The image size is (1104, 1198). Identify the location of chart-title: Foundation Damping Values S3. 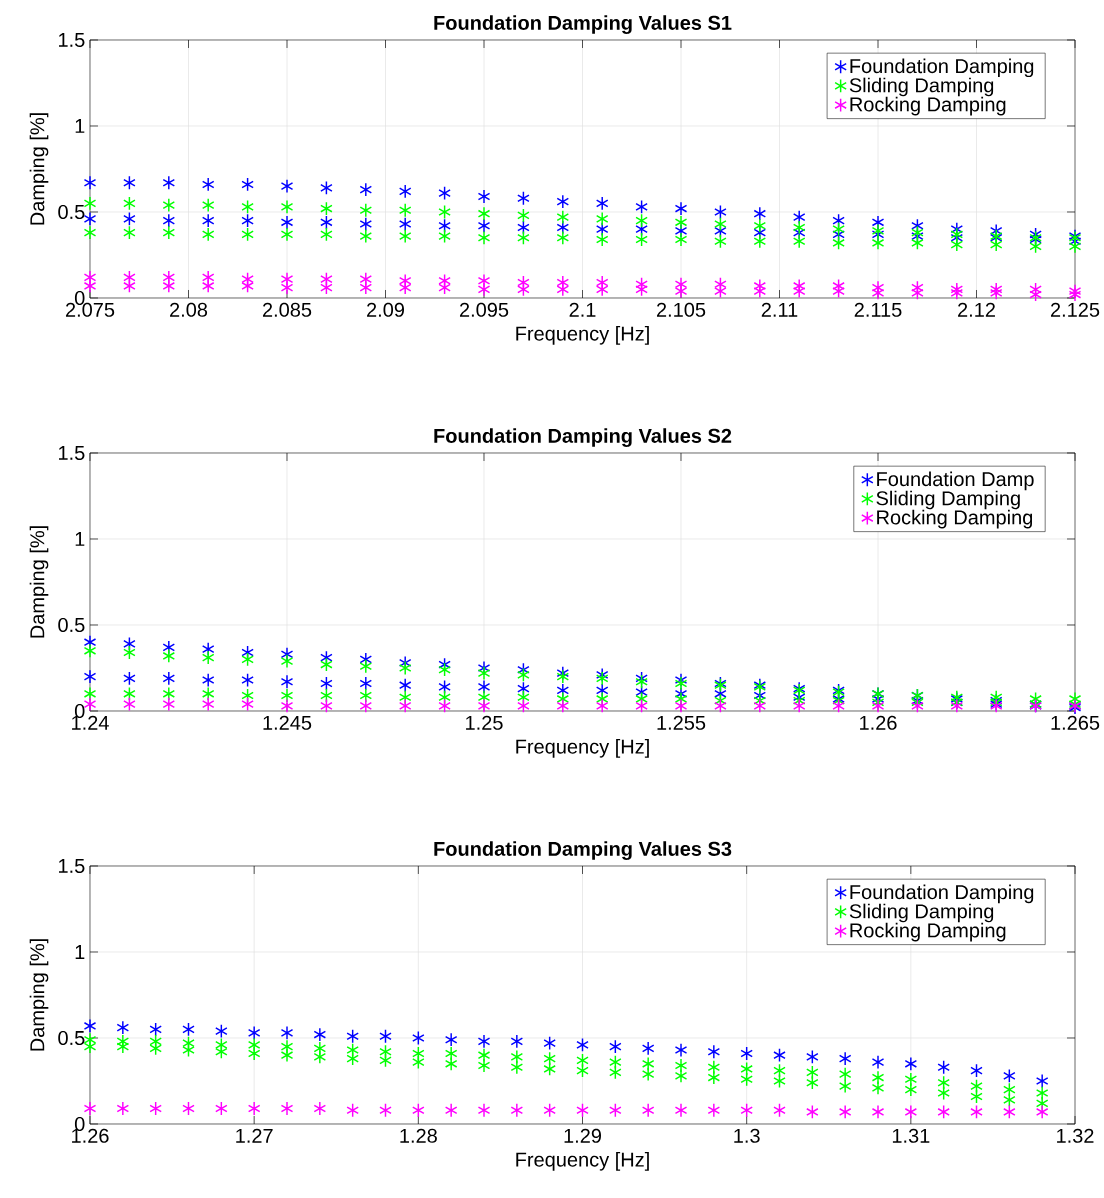
(583, 850).